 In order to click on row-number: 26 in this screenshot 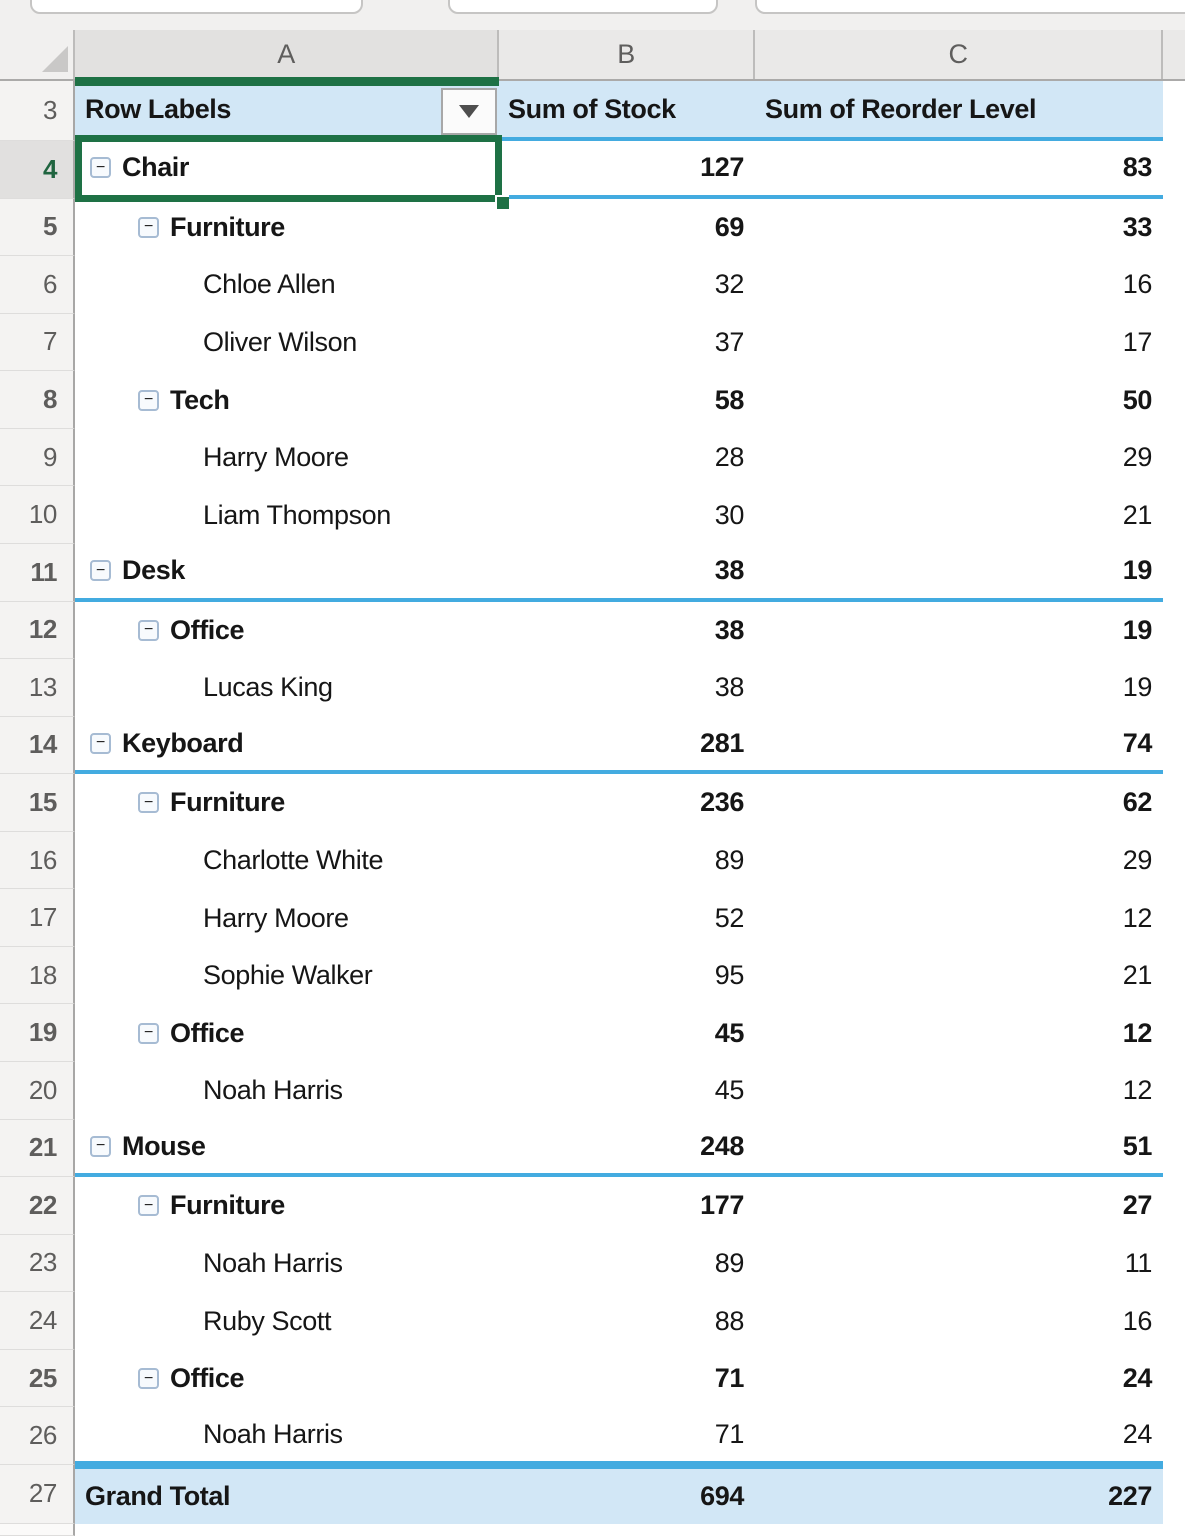, I will do `click(37, 1436)`.